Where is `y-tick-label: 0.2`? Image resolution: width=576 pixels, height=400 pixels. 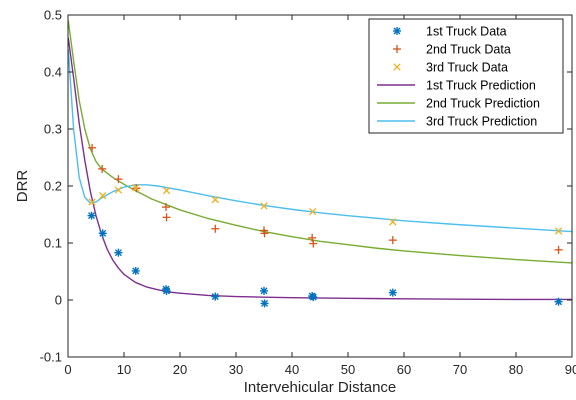 y-tick-label: 0.2 is located at coordinates (53, 186).